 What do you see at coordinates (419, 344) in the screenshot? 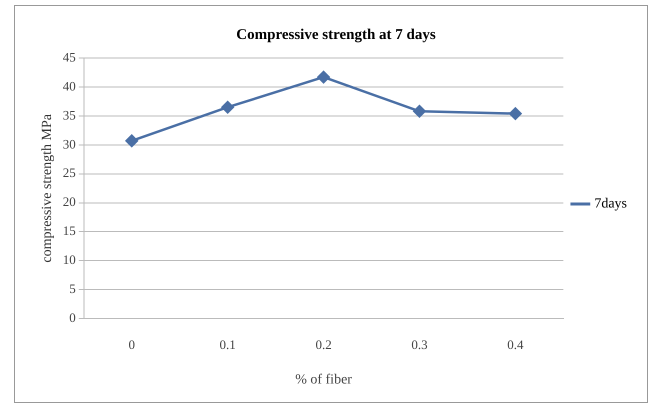
I see `x-tick-label: 0.3` at bounding box center [419, 344].